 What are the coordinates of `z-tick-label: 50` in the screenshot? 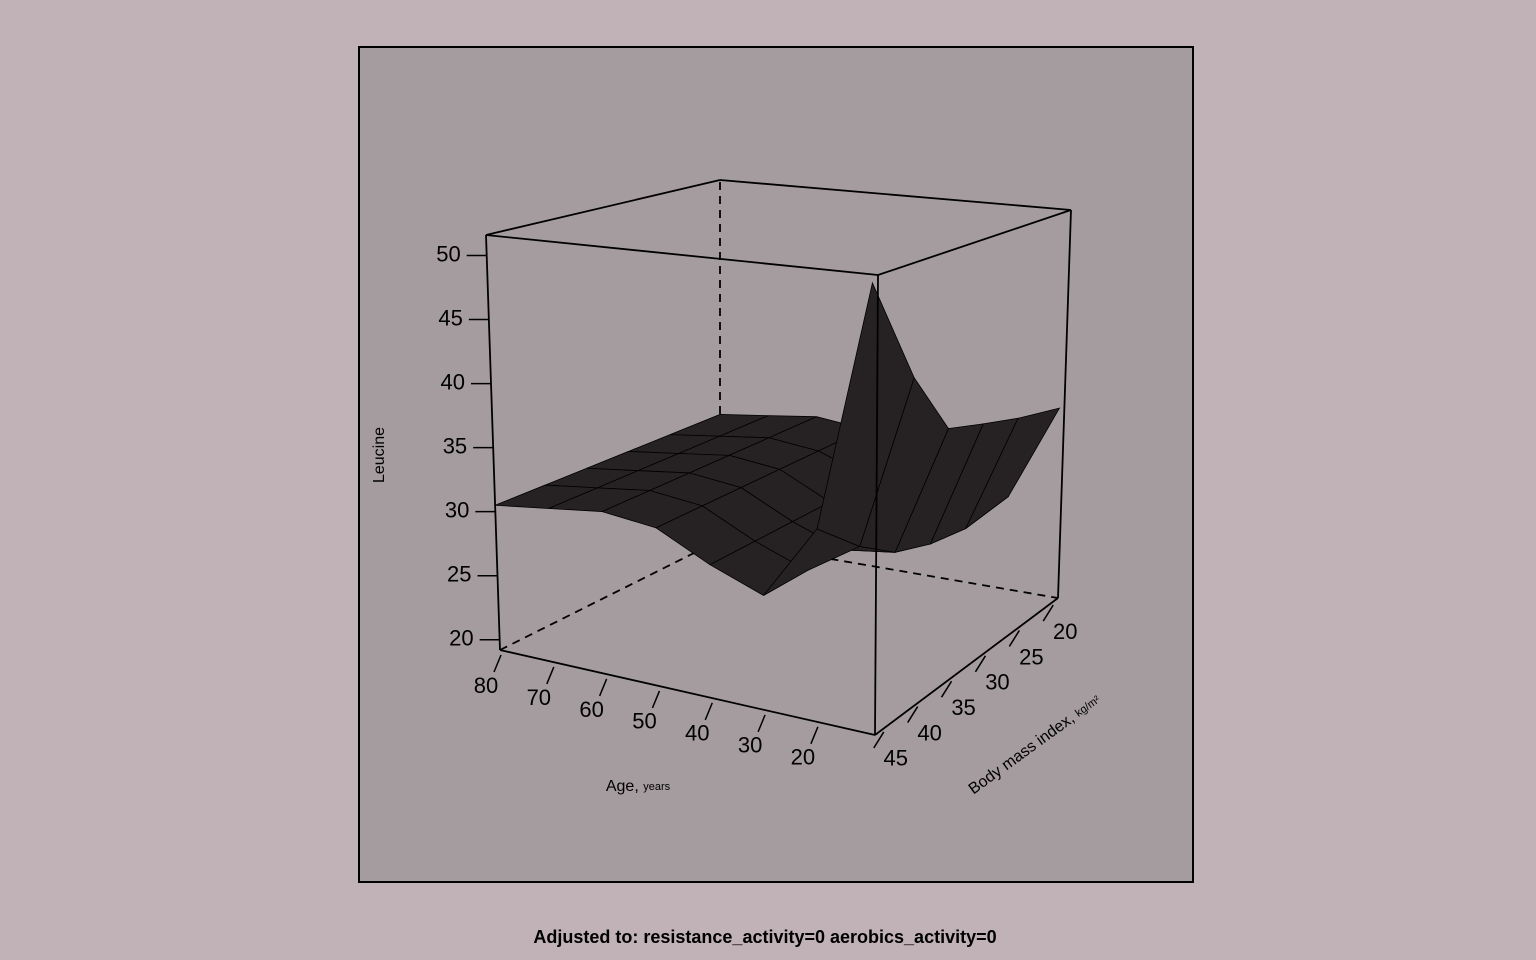 It's located at (448, 253).